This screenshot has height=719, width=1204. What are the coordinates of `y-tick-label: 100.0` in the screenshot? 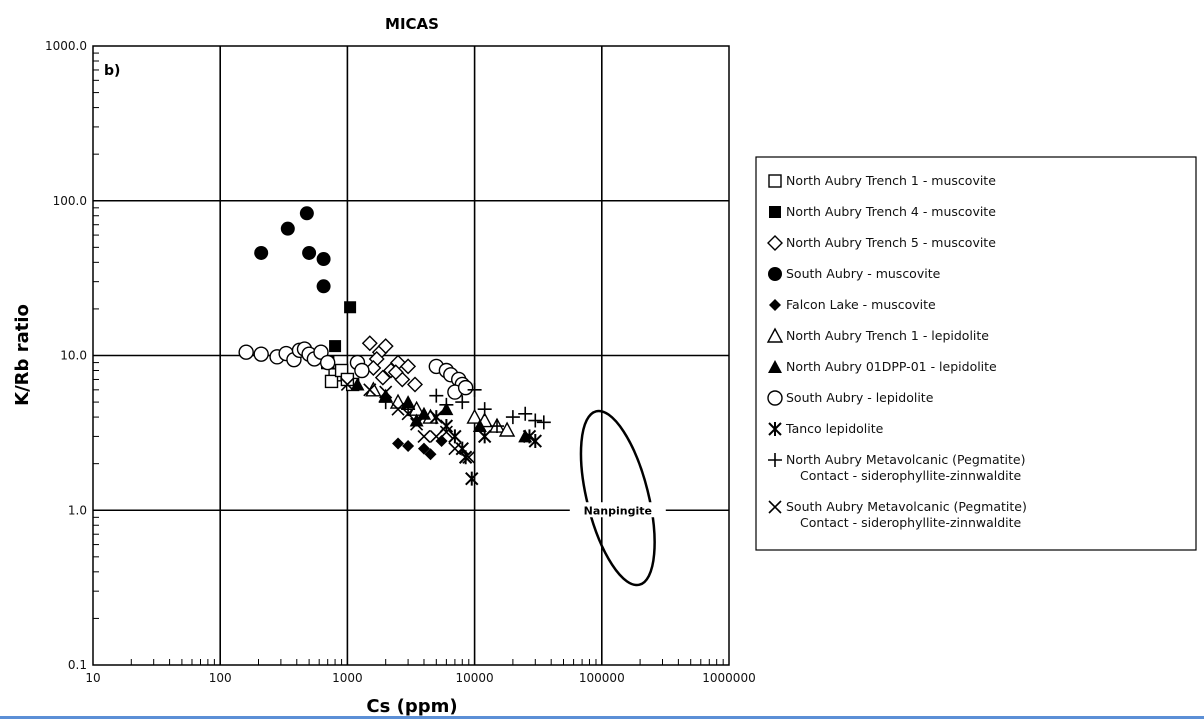 It's located at (70, 201).